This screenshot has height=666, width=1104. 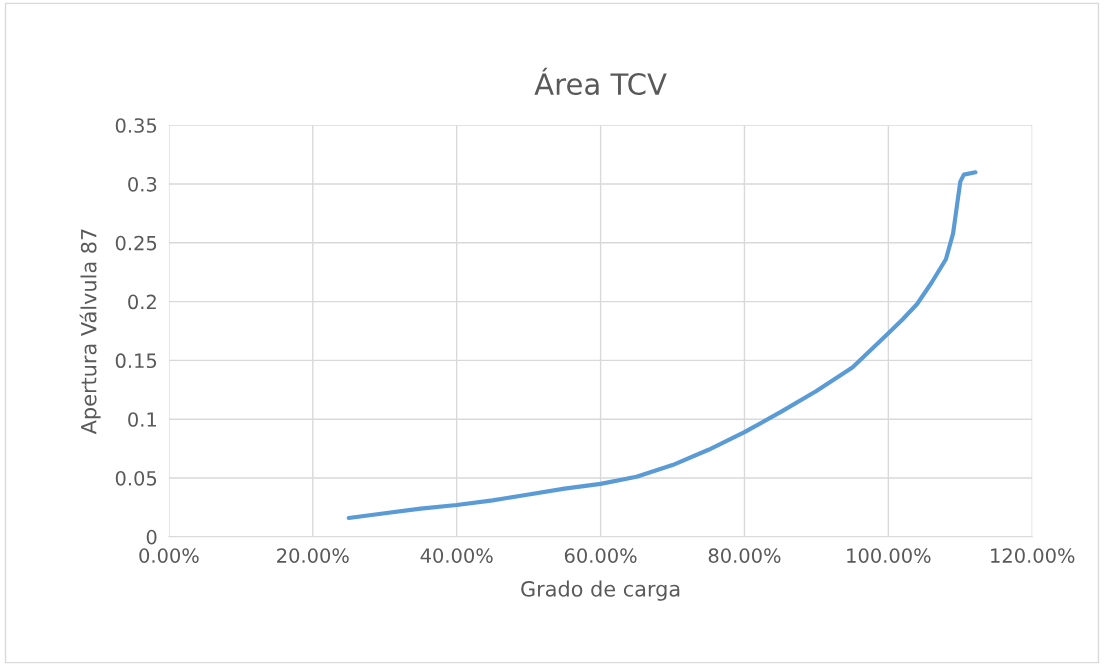 What do you see at coordinates (142, 302) in the screenshot?
I see `y-tick-label: 0.2` at bounding box center [142, 302].